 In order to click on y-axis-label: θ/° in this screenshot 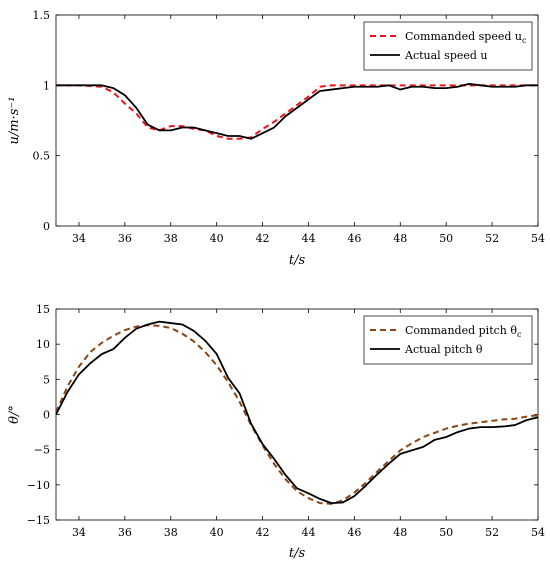, I will do `click(14, 414)`.